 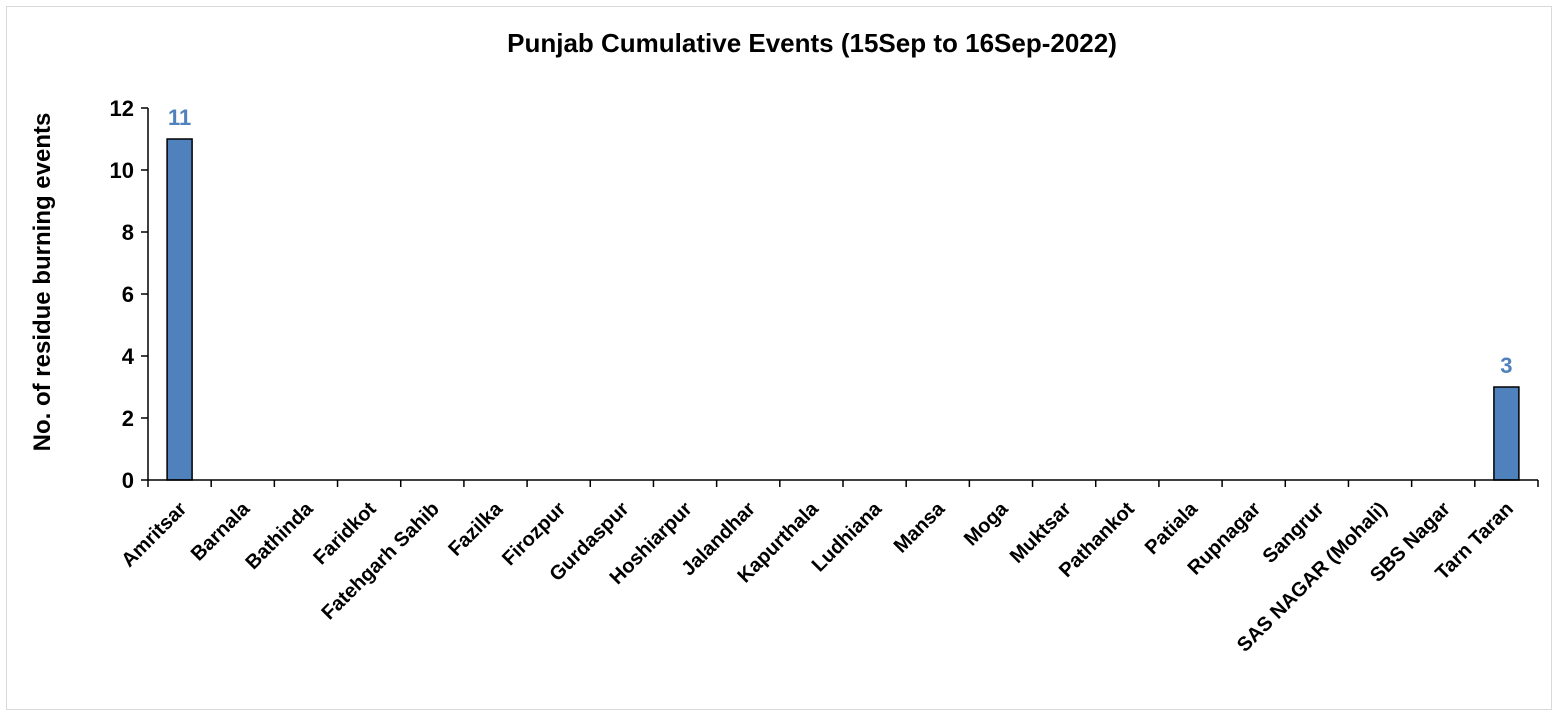 What do you see at coordinates (179, 309) in the screenshot?
I see `bar-amritsar` at bounding box center [179, 309].